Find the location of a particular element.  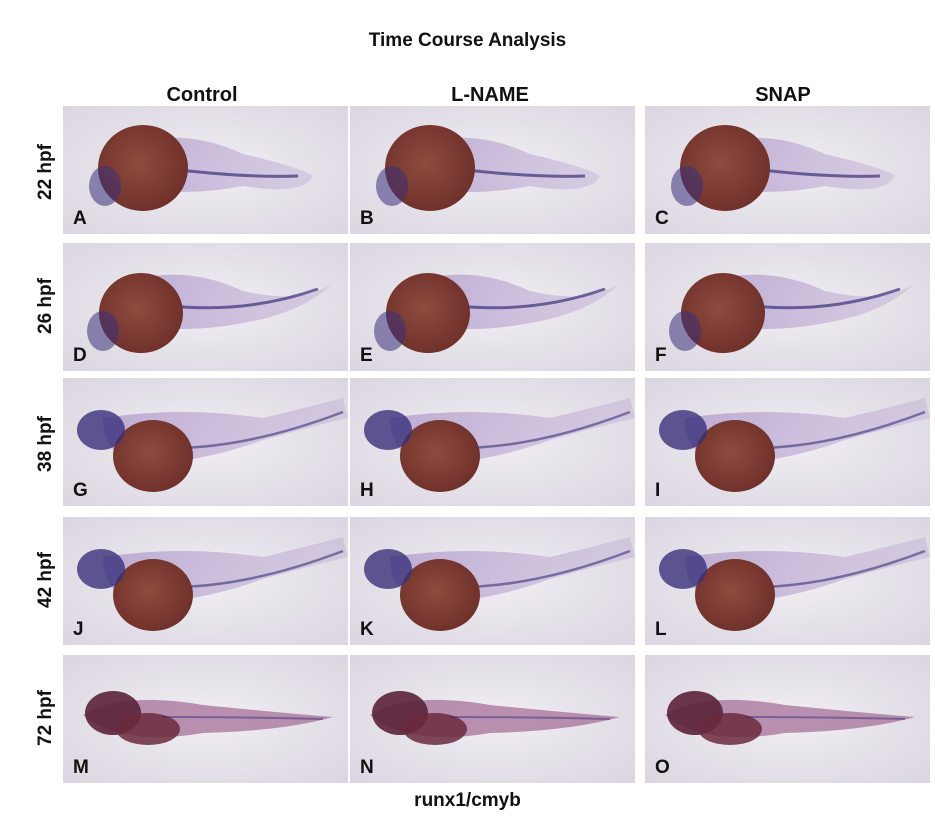

panel-e: E is located at coordinates (492, 307).